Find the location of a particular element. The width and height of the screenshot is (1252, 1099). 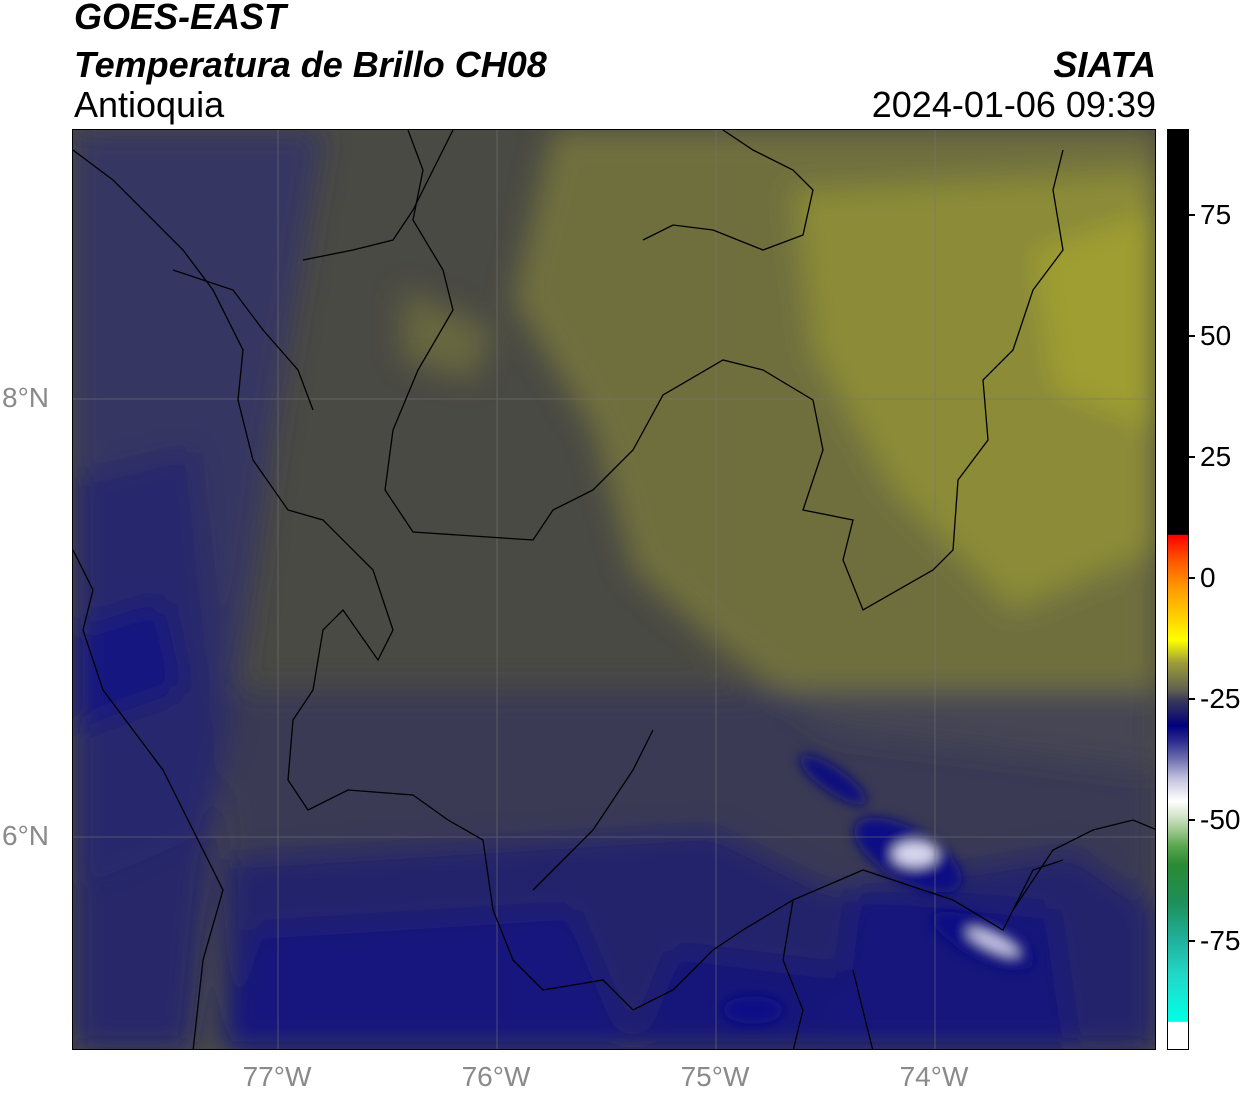

caldas-border is located at coordinates (793, 974).